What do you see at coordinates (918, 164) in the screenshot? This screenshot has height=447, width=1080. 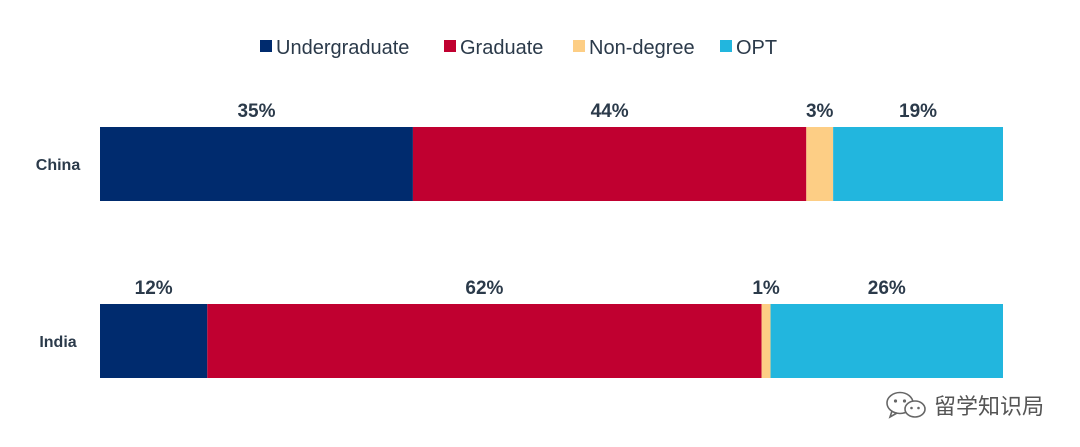 I see `bar-china-opt` at bounding box center [918, 164].